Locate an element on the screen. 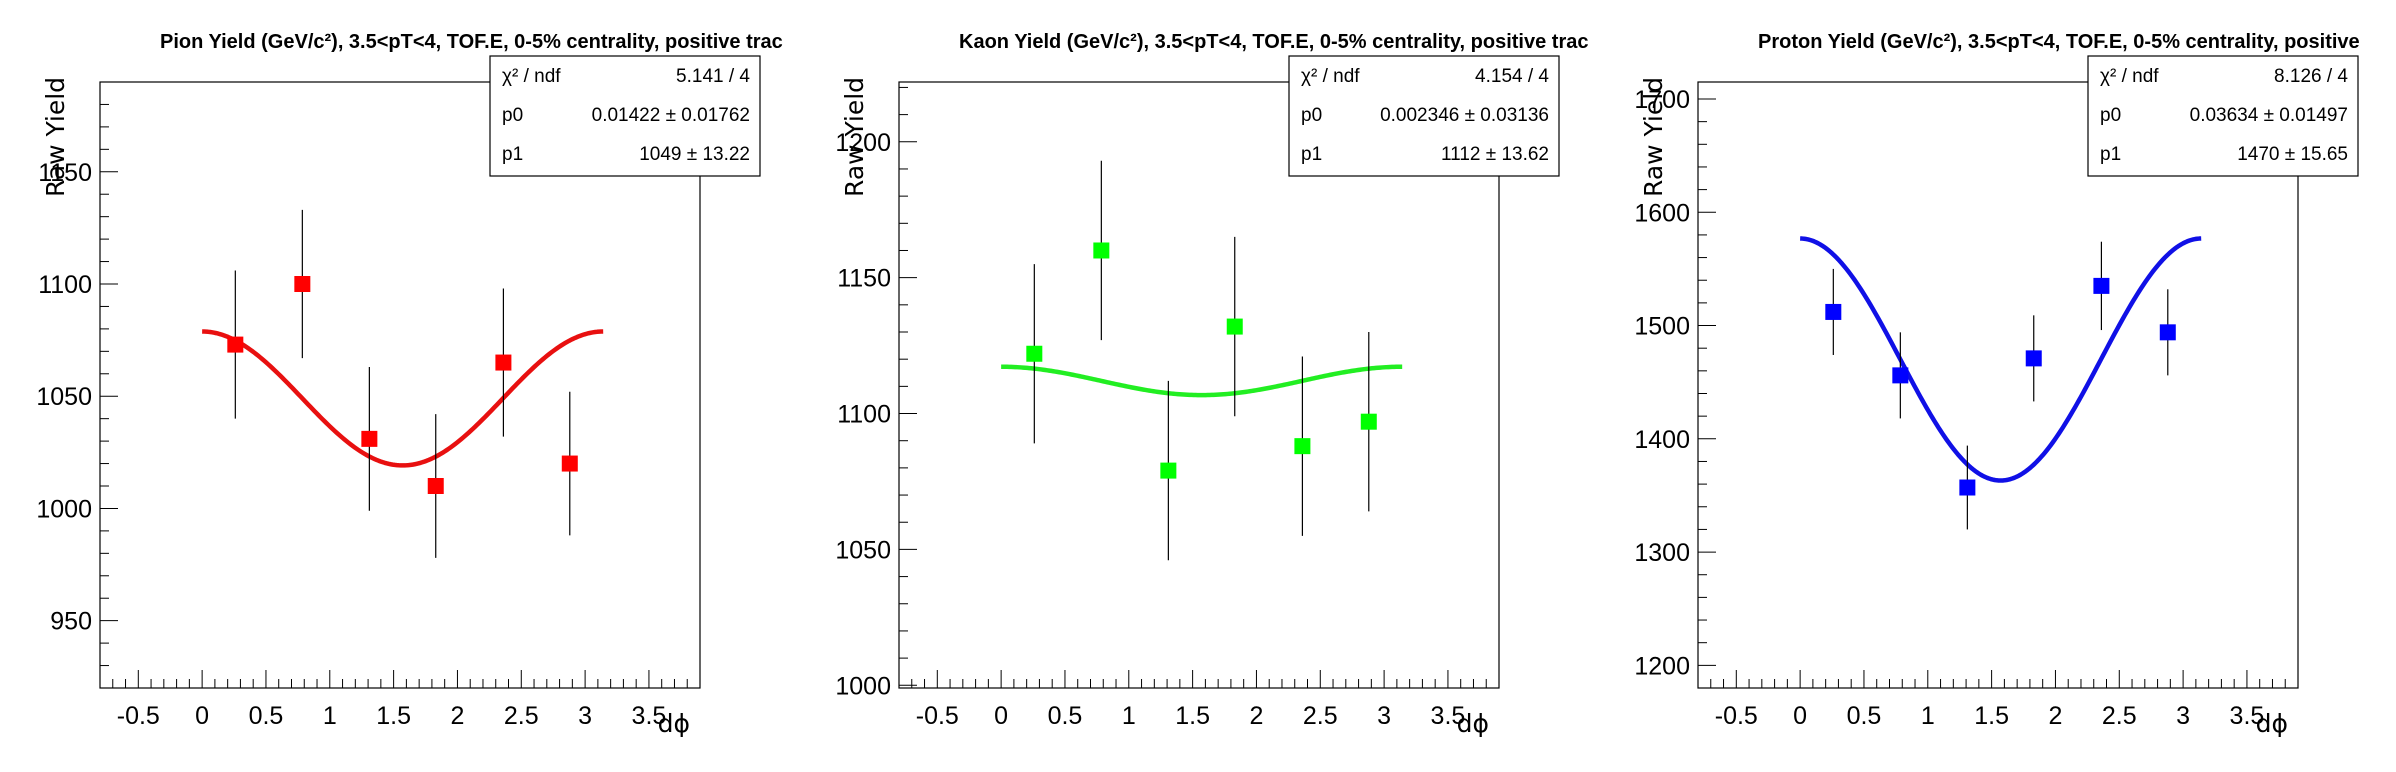 This screenshot has width=2396, height=772. pion-stats-label: χ² / ndf is located at coordinates (531, 76).